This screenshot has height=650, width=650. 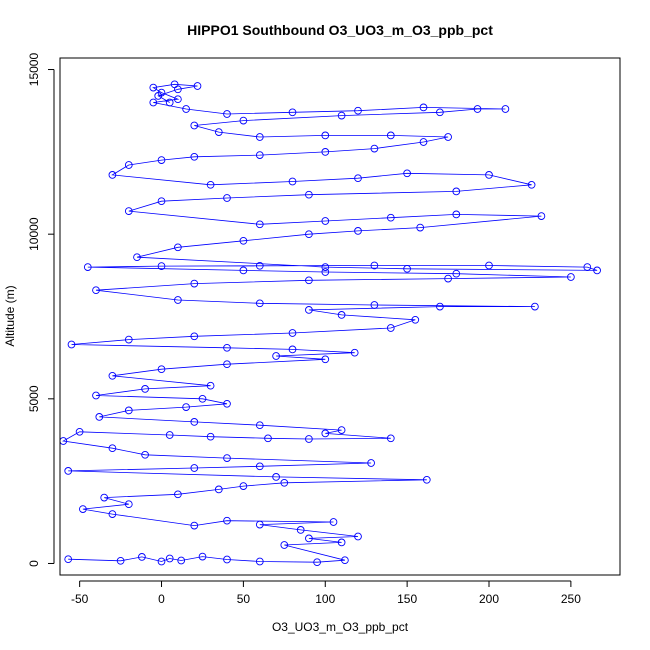 What do you see at coordinates (10, 315) in the screenshot?
I see `y-axis-label: Altitude (m)` at bounding box center [10, 315].